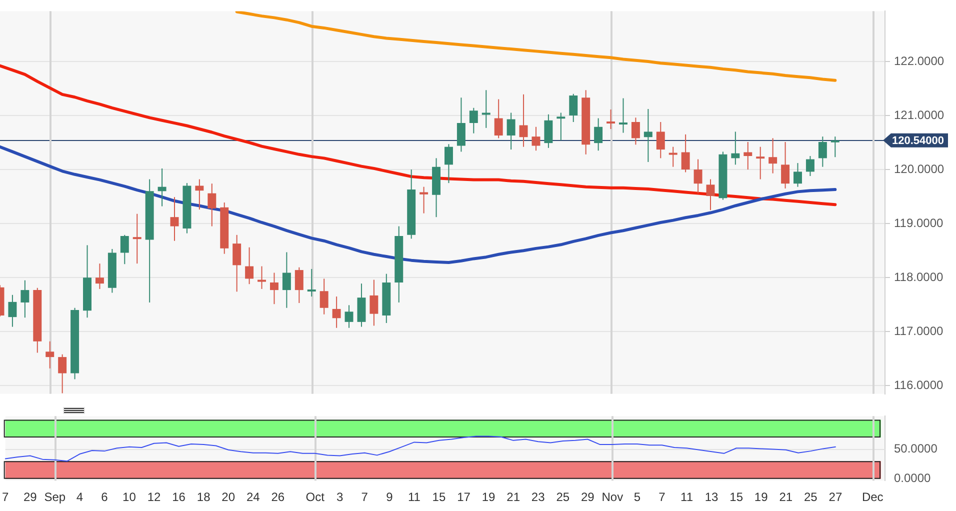 The image size is (956, 511). I want to click on y-tick-label: 50.0000, so click(916, 449).